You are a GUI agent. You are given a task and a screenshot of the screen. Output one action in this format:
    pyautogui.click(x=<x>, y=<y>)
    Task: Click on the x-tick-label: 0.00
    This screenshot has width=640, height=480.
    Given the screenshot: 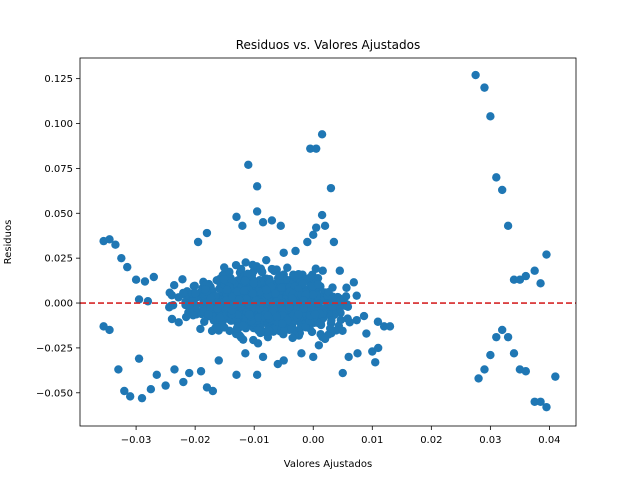 What is the action you would take?
    pyautogui.click(x=313, y=440)
    